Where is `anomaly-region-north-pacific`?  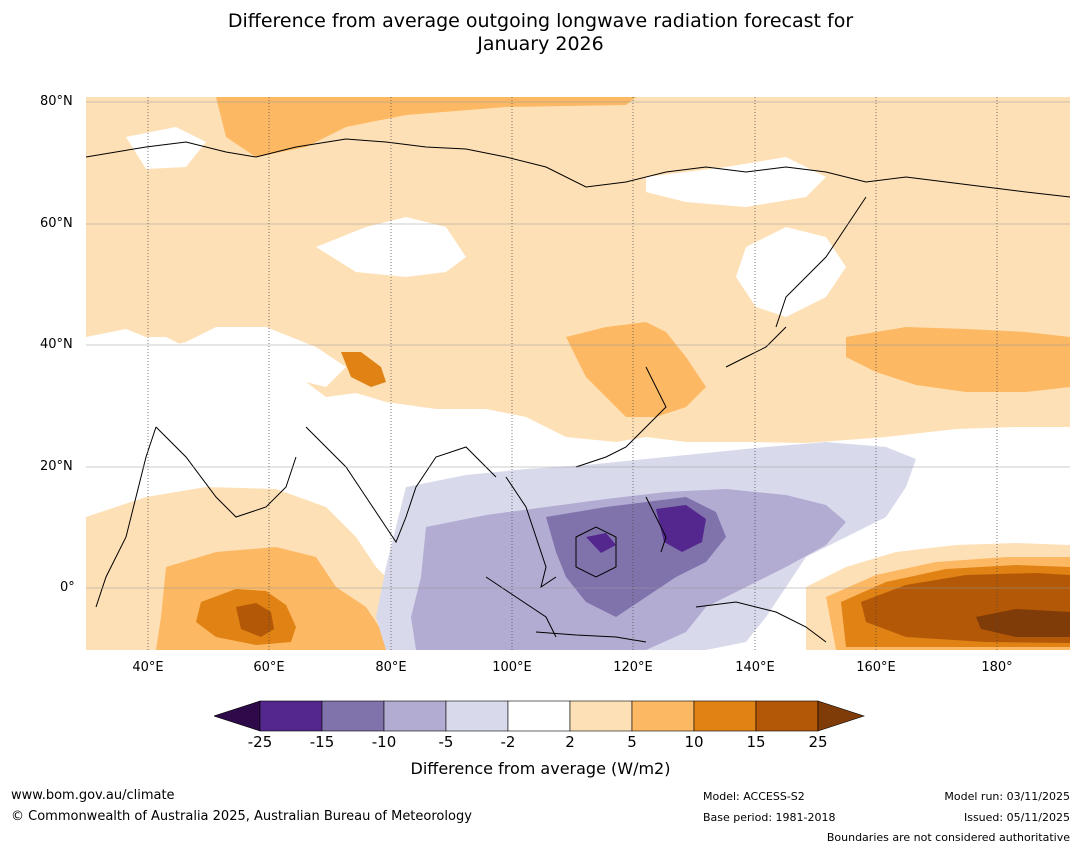 anomaly-region-north-pacific is located at coordinates (958, 359).